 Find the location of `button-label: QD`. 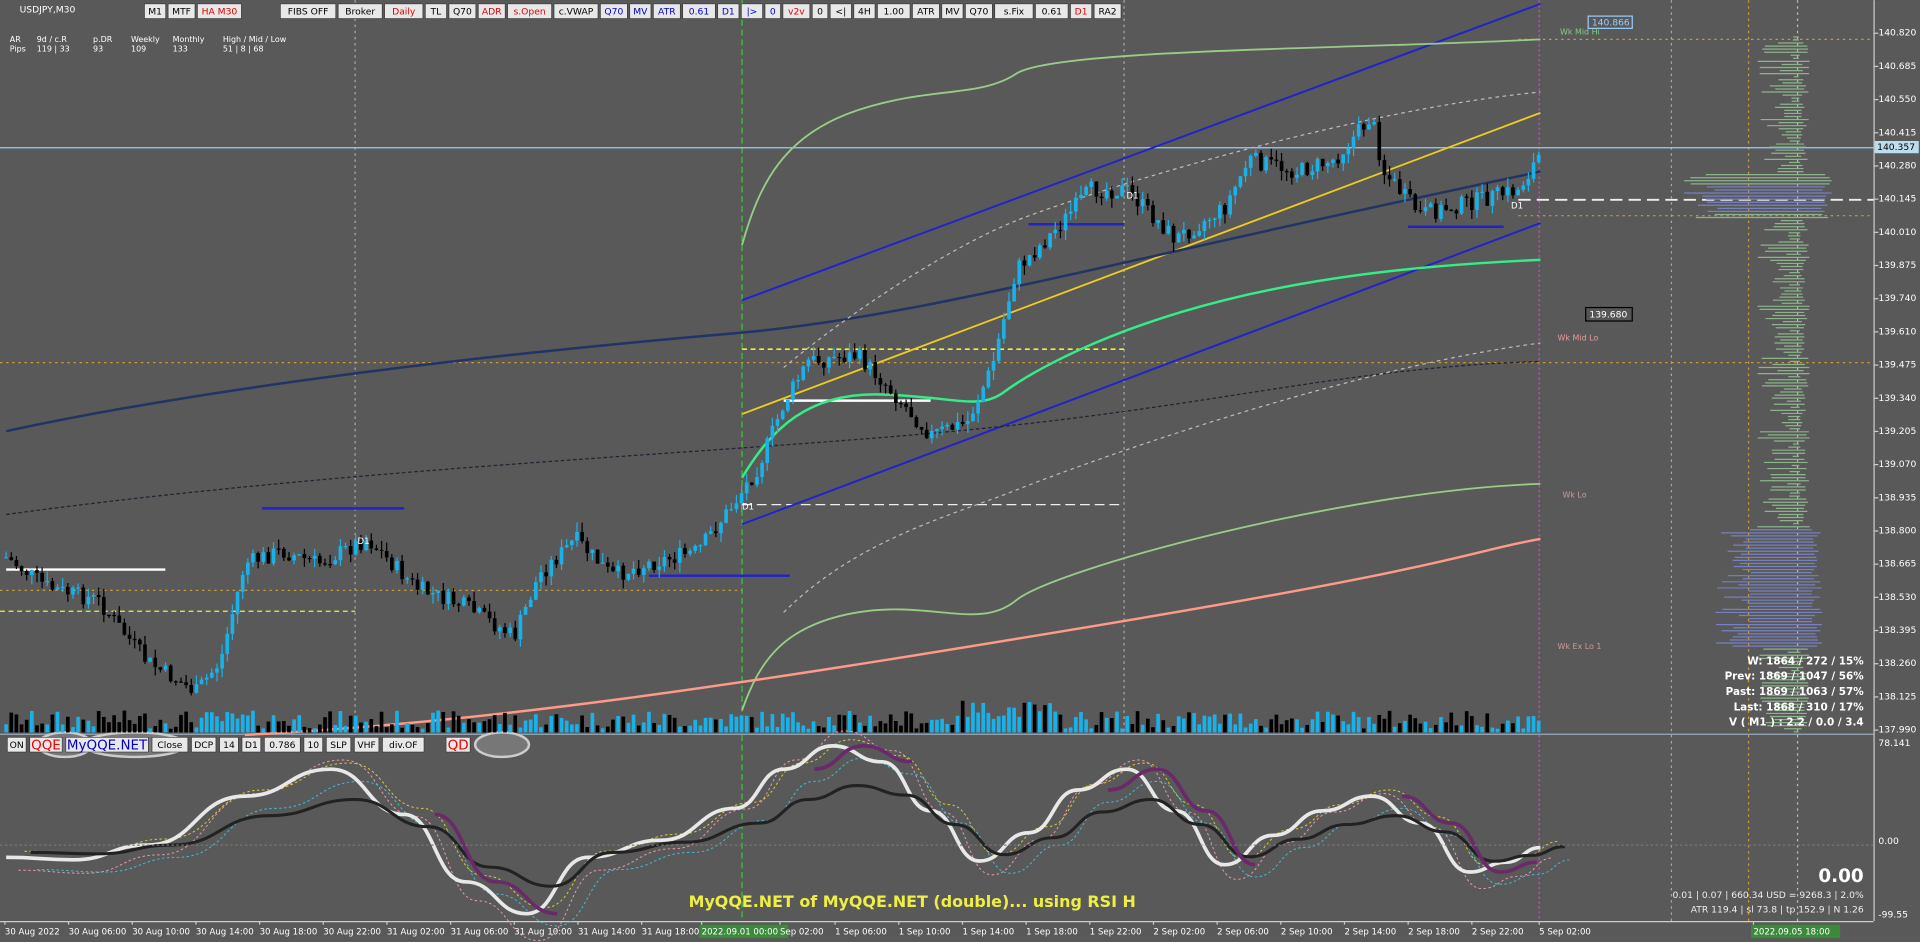

button-label: QD is located at coordinates (458, 745).